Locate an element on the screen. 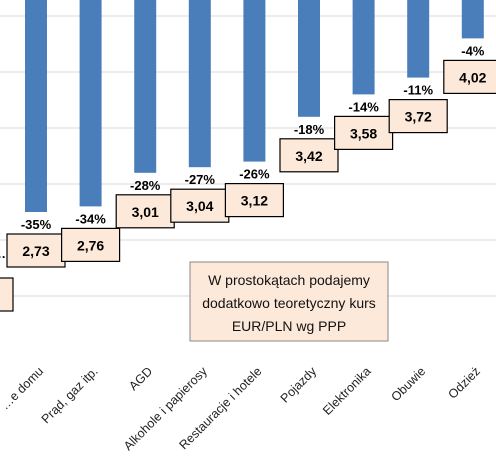  category-label: Prąd, gaz itp. is located at coordinates (70, 395).